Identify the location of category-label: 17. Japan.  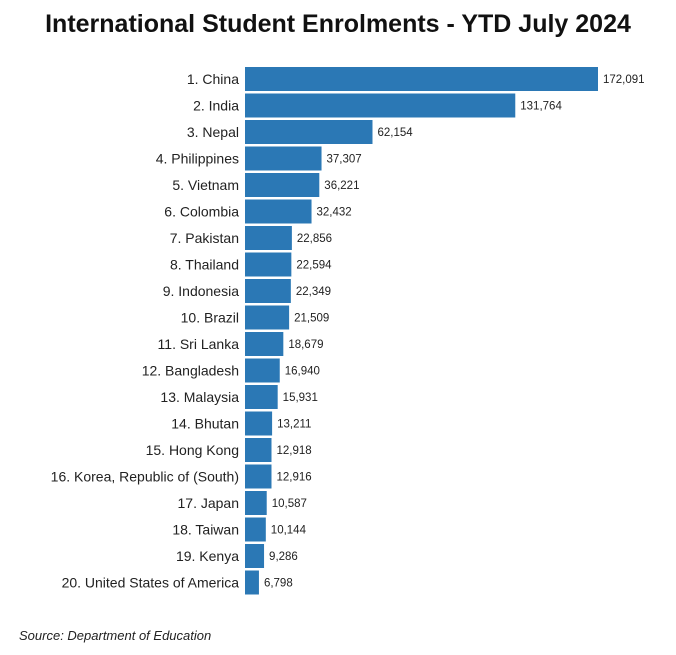
(209, 503).